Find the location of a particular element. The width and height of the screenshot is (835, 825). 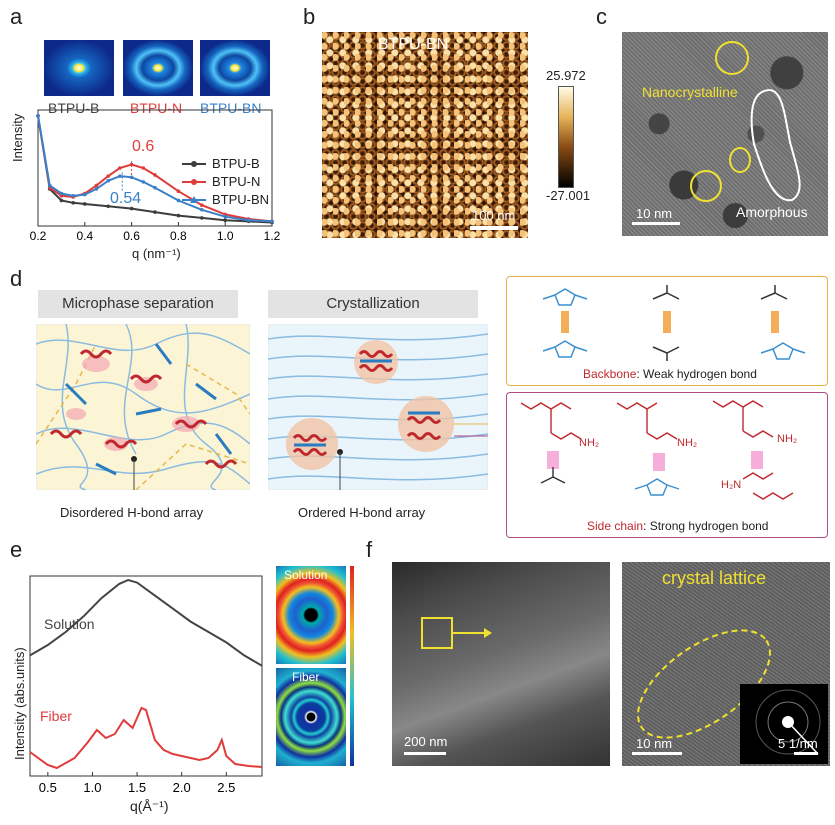

series-line-btpu-n is located at coordinates (155, 169).